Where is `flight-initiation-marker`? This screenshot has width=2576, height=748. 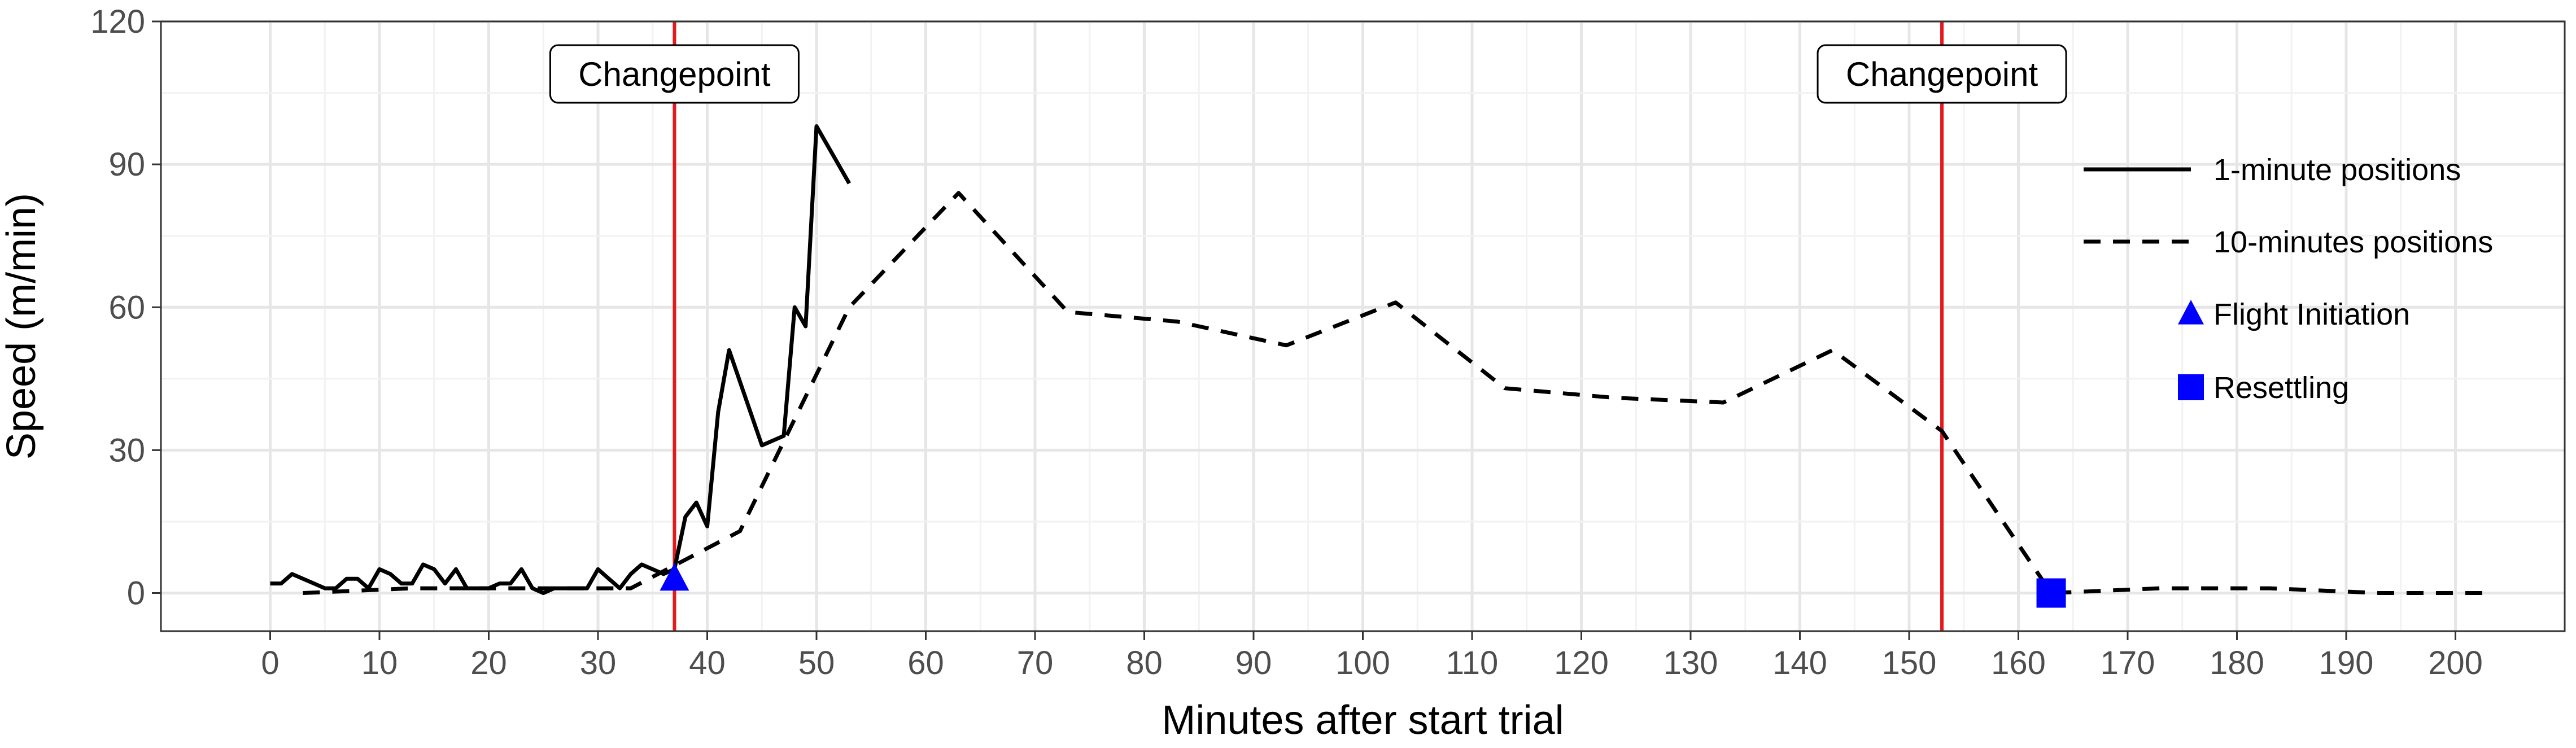 flight-initiation-marker is located at coordinates (675, 577).